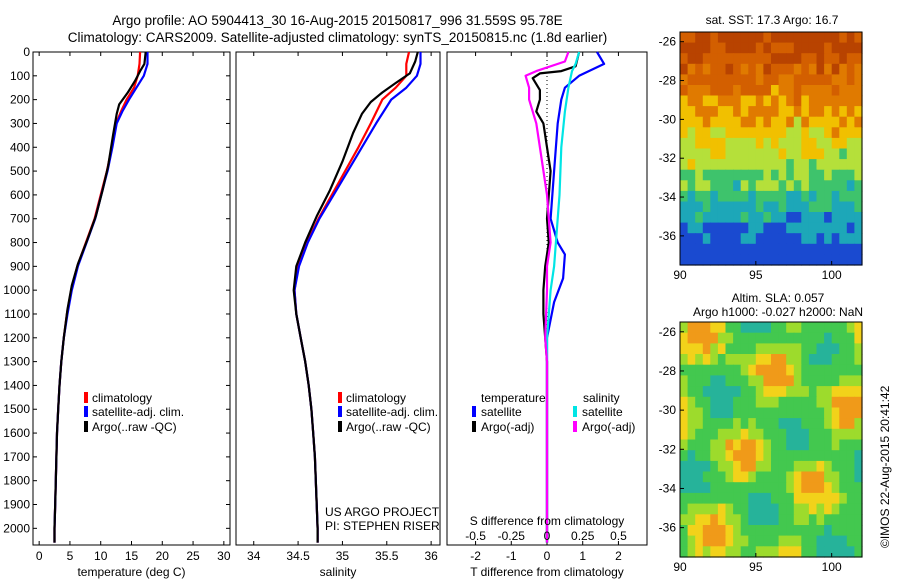 This screenshot has height=580, width=900. Describe the element at coordinates (668, 371) in the screenshot. I see `sla_map-ytick-label: -28` at that location.